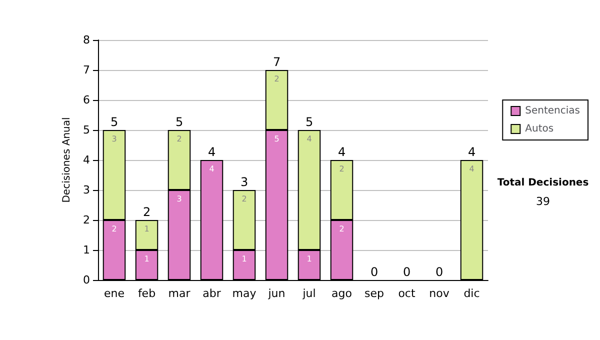 The height and width of the screenshot is (340, 600). What do you see at coordinates (244, 293) in the screenshot?
I see `x-tick-label: may` at bounding box center [244, 293].